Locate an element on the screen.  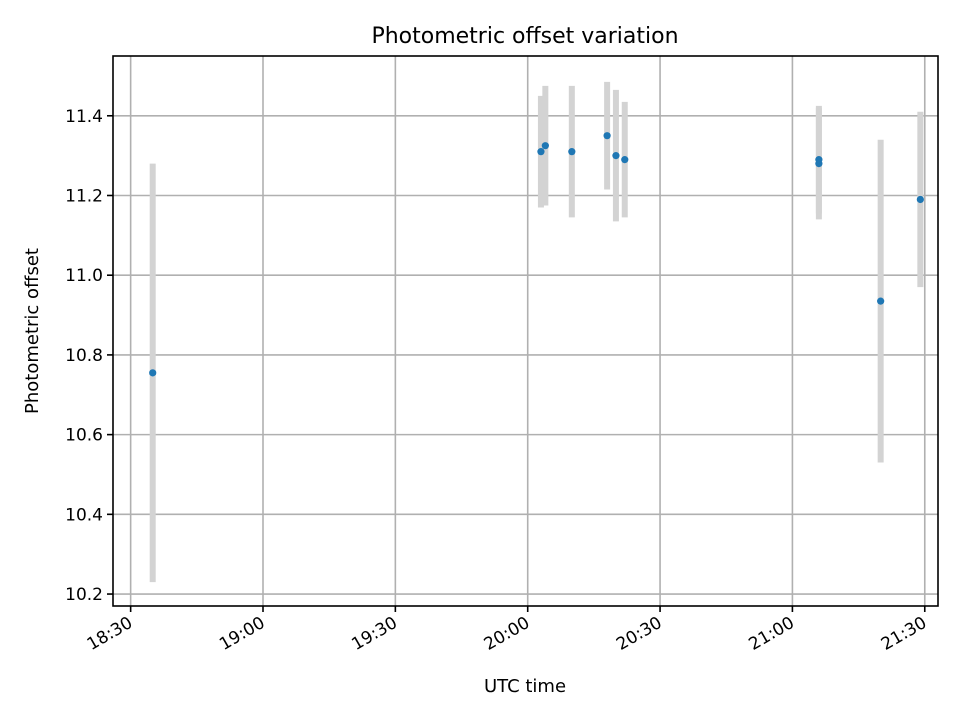
chart-title: Photometric offset variation is located at coordinates (524, 36).